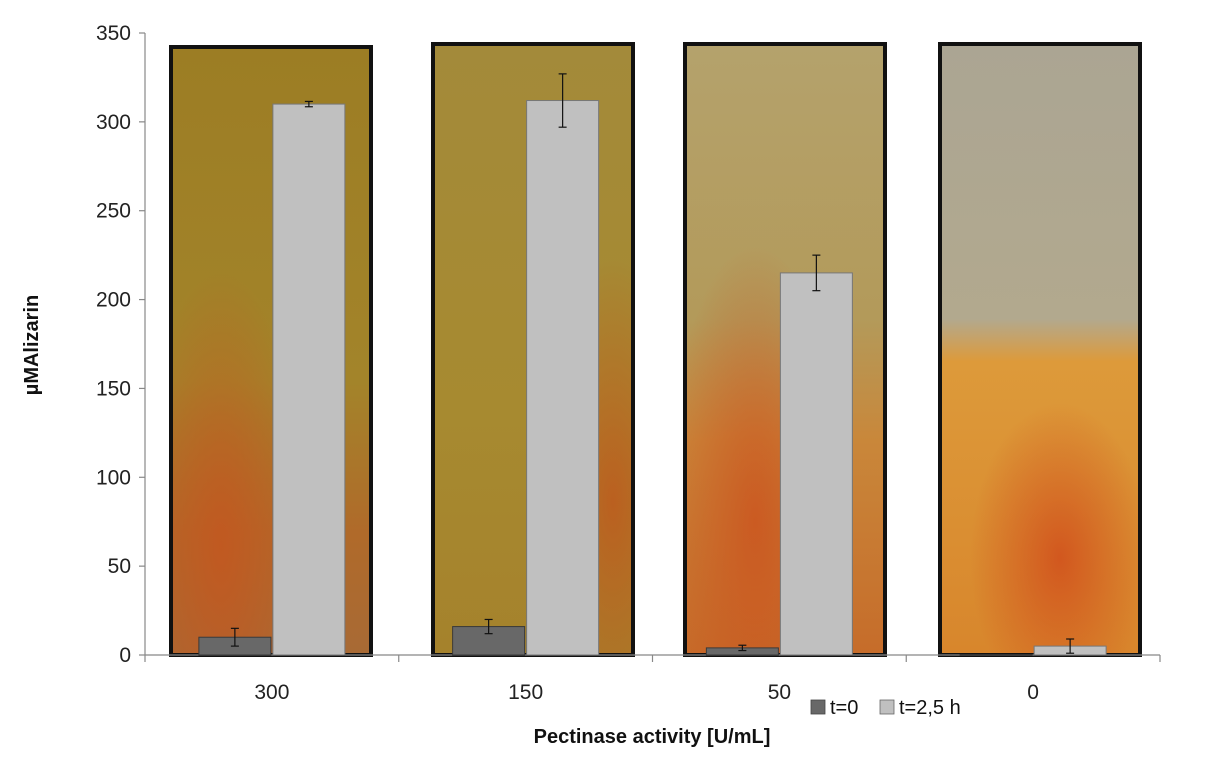 The height and width of the screenshot is (758, 1208). I want to click on bar-t0, so click(996, 655).